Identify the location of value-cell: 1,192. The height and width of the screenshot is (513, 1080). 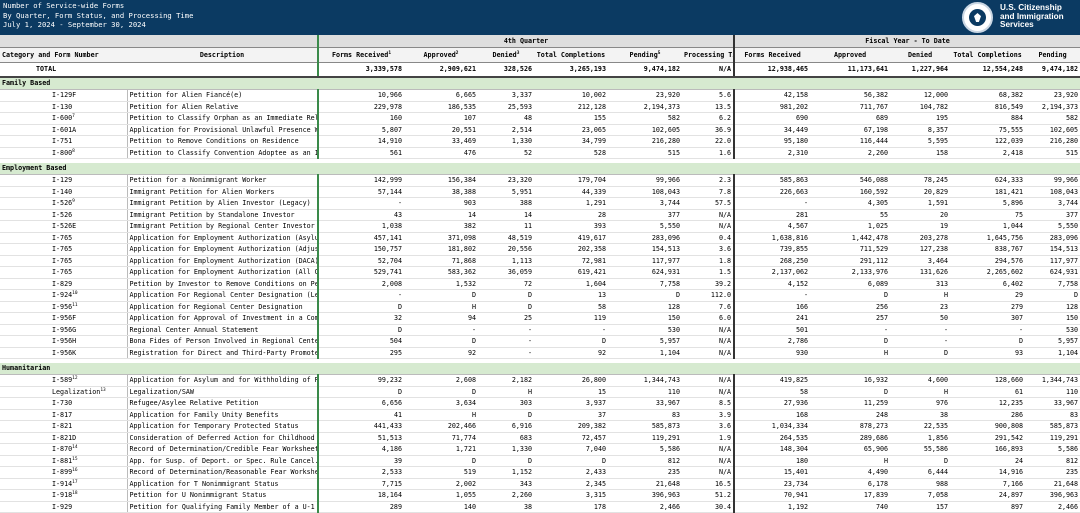
(772, 507).